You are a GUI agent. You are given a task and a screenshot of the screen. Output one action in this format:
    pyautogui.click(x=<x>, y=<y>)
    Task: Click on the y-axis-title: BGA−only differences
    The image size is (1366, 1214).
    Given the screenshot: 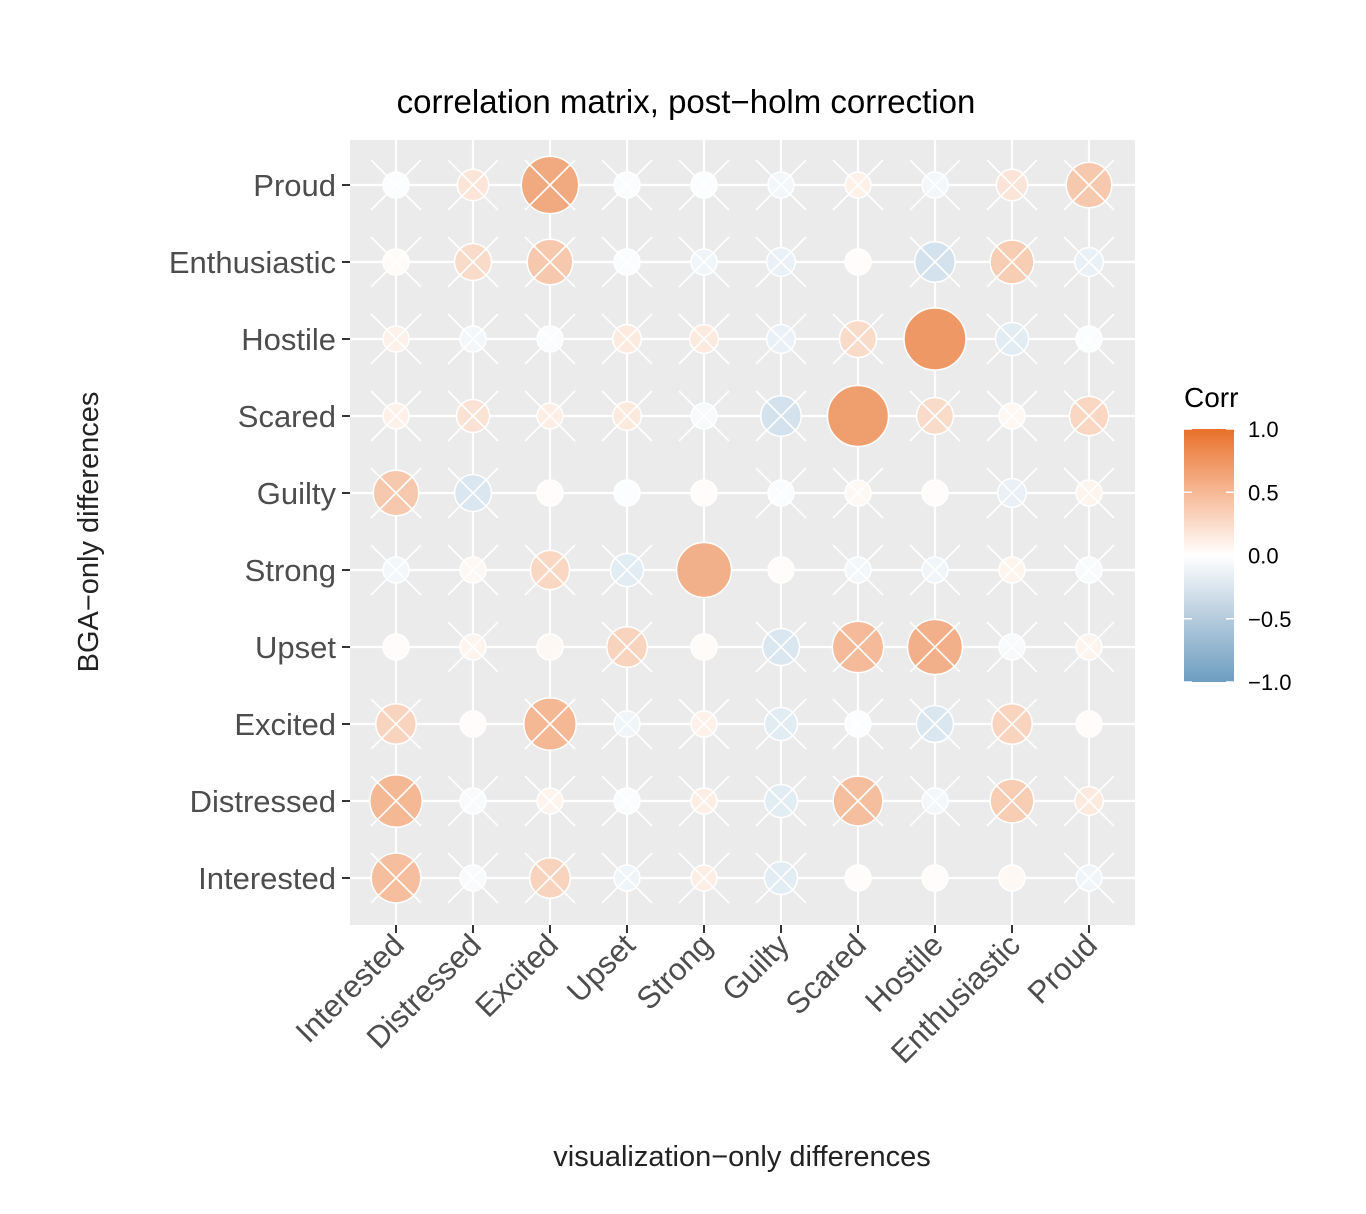 What is the action you would take?
    pyautogui.click(x=89, y=532)
    